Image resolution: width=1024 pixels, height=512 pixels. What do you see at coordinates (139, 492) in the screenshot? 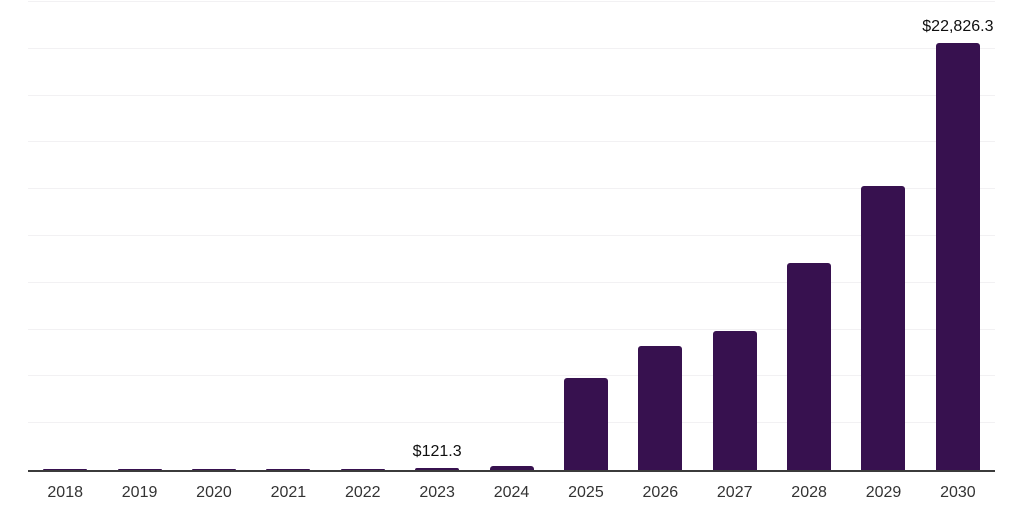
I see `x-tick-label-2019: 2019` at bounding box center [139, 492].